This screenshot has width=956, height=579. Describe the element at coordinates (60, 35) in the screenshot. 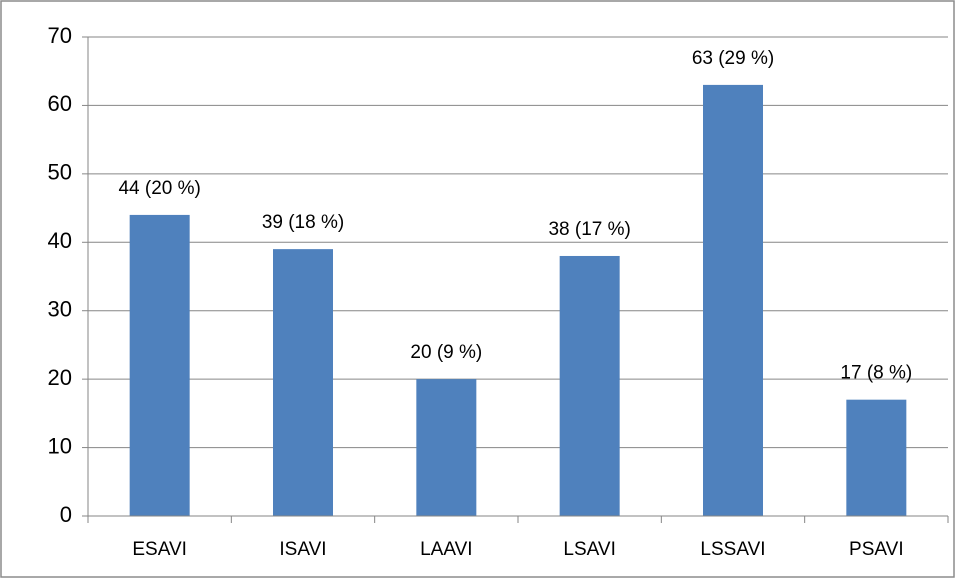

I see `y-tick-label: 70` at that location.